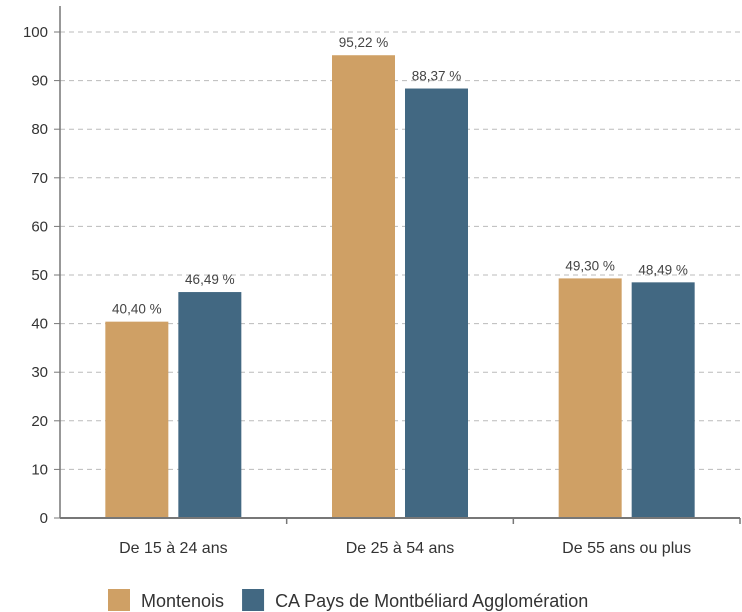 The width and height of the screenshot is (742, 612). I want to click on y-tick-label: 100, so click(35, 32).